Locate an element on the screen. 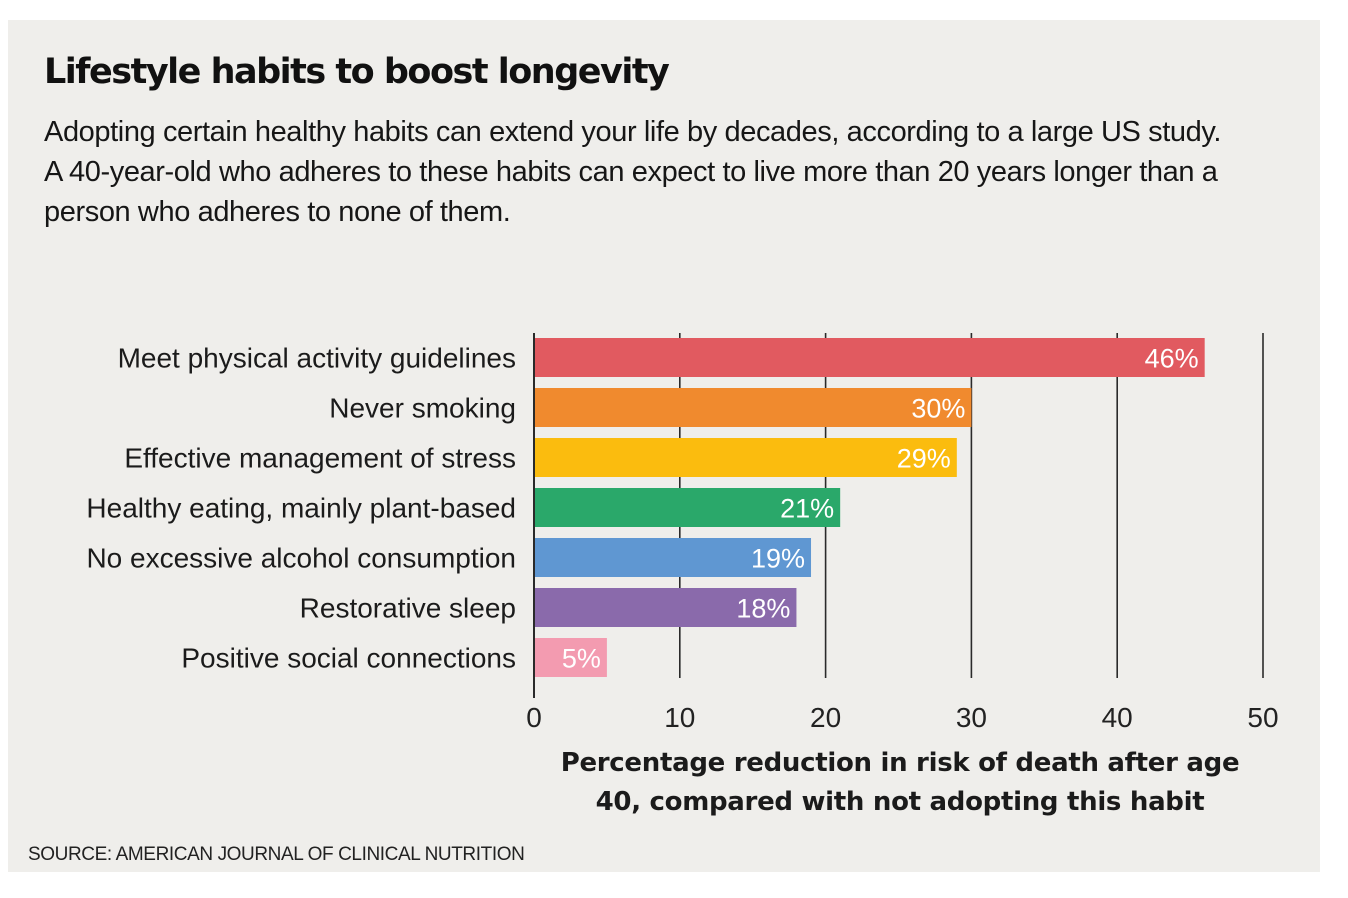 The image size is (1348, 898). category-label: Healthy eating, mainly plant-based is located at coordinates (301, 508).